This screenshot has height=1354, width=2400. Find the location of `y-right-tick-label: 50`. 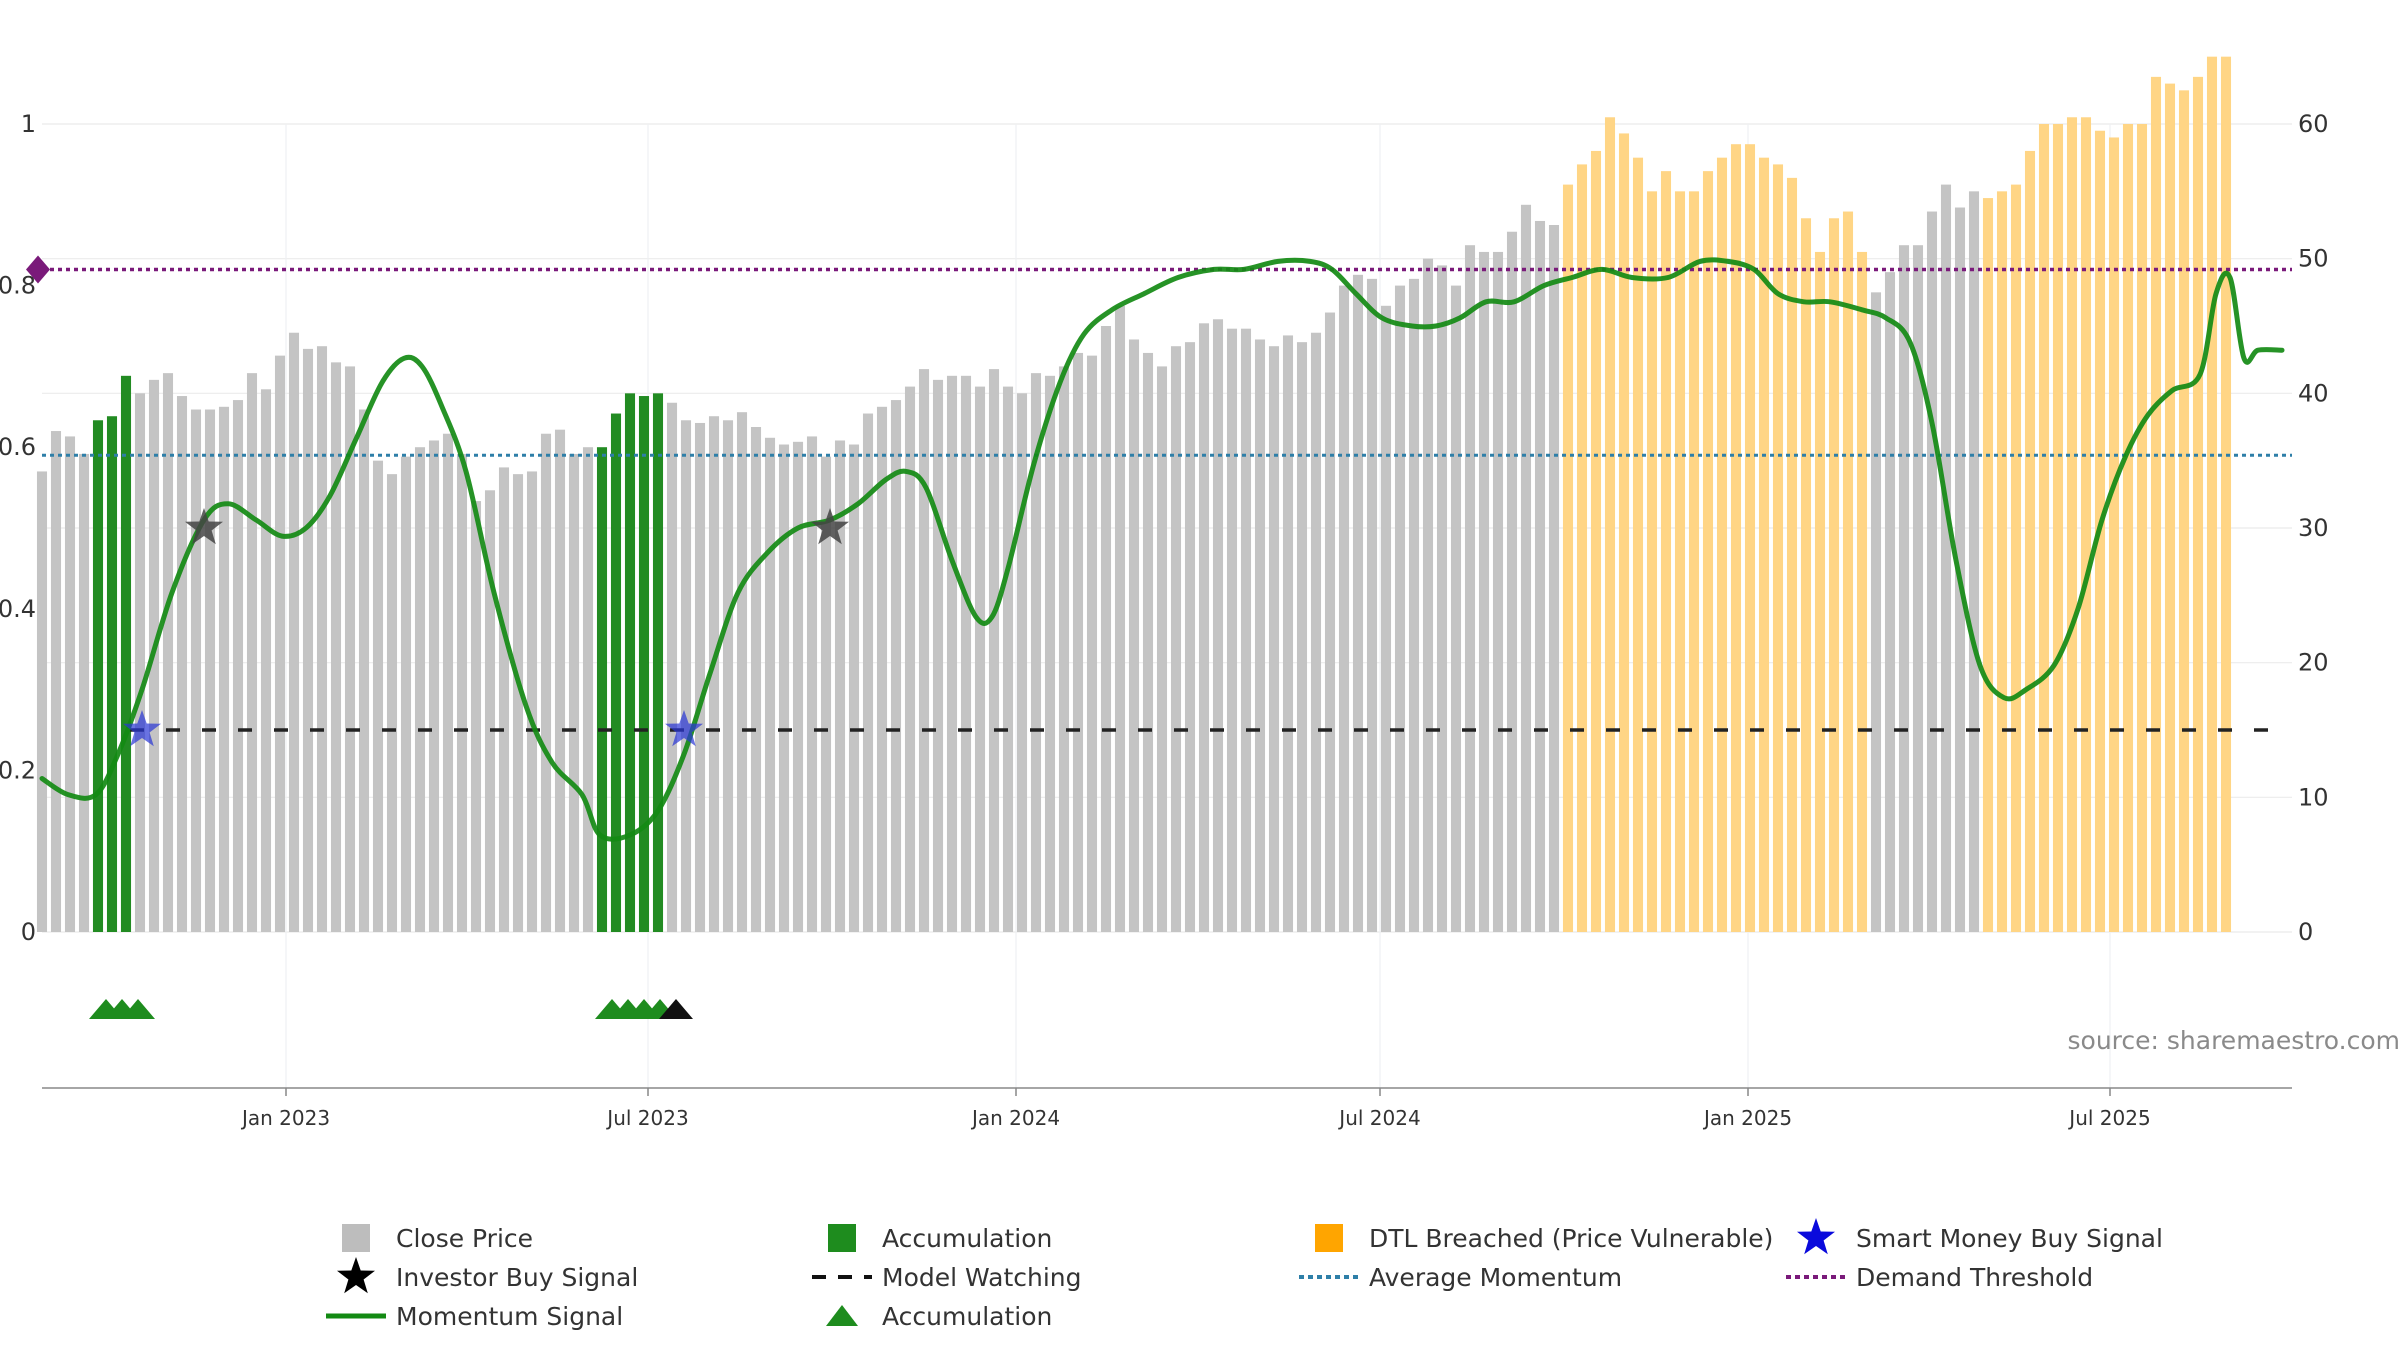

y-right-tick-label: 50 is located at coordinates (2313, 259).